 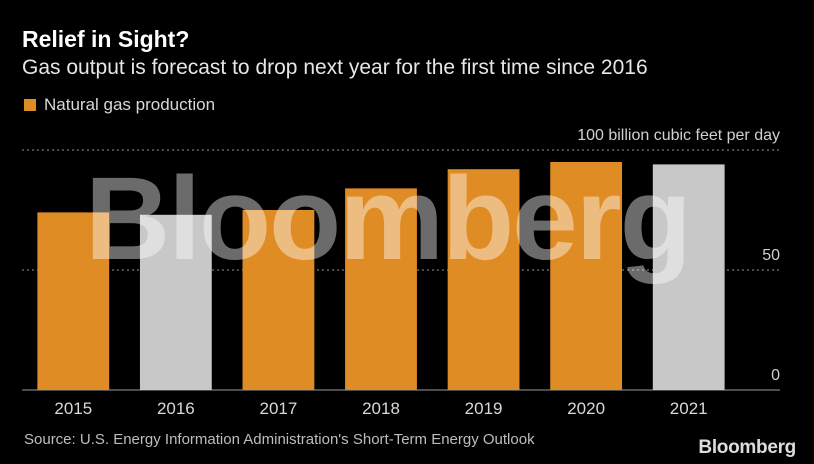 I want to click on x-tick-label-2019: 2019, so click(x=484, y=408).